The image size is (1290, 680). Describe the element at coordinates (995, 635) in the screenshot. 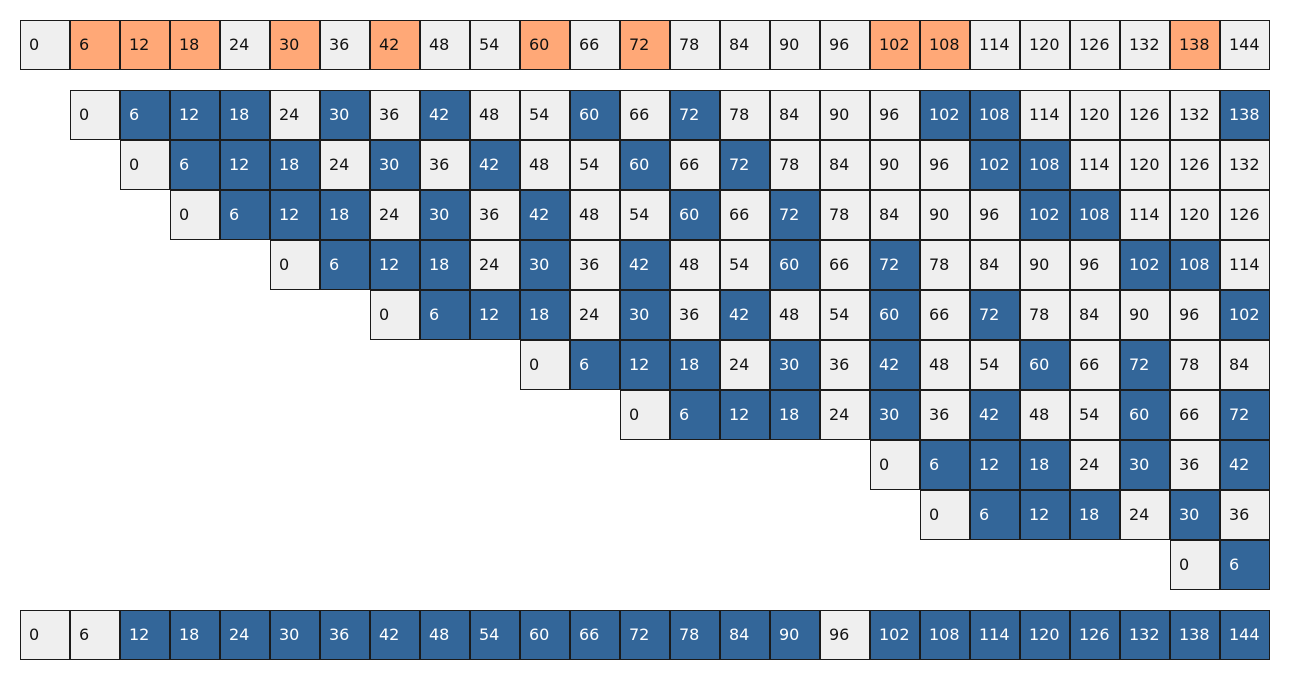

I see `bottom-row-cell: 114` at that location.